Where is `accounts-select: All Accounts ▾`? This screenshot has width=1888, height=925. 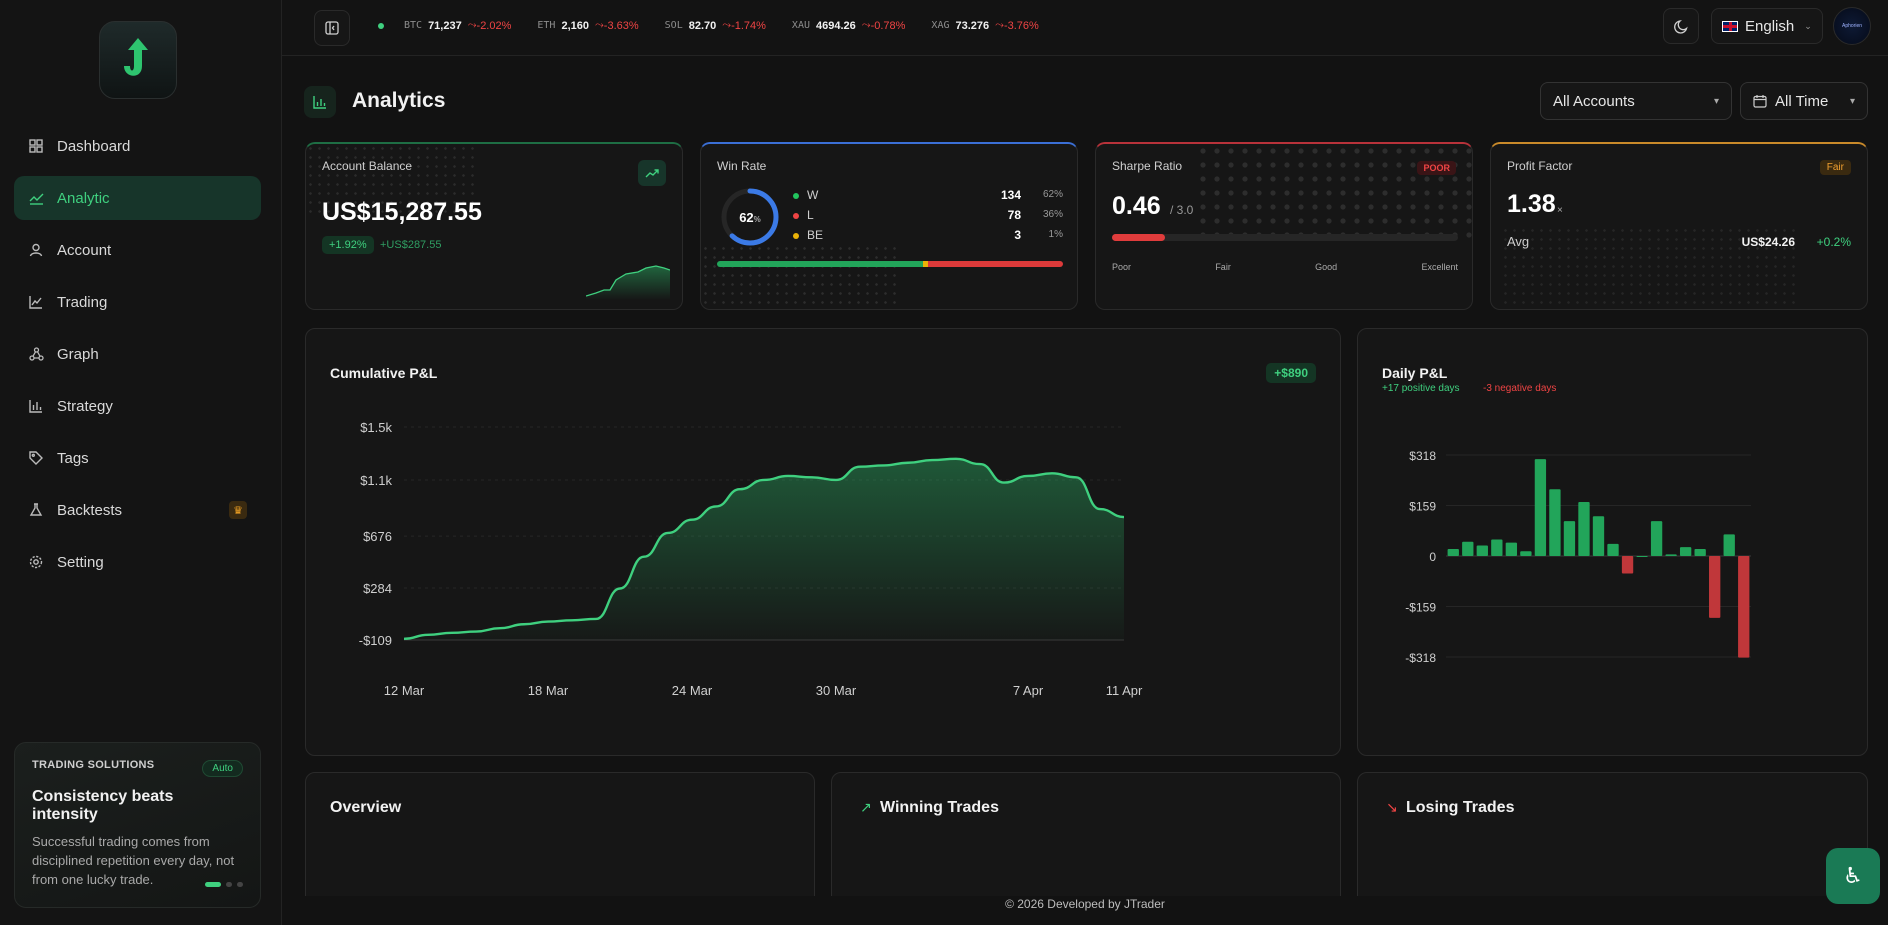
accounts-select: All Accounts ▾ is located at coordinates (1636, 101).